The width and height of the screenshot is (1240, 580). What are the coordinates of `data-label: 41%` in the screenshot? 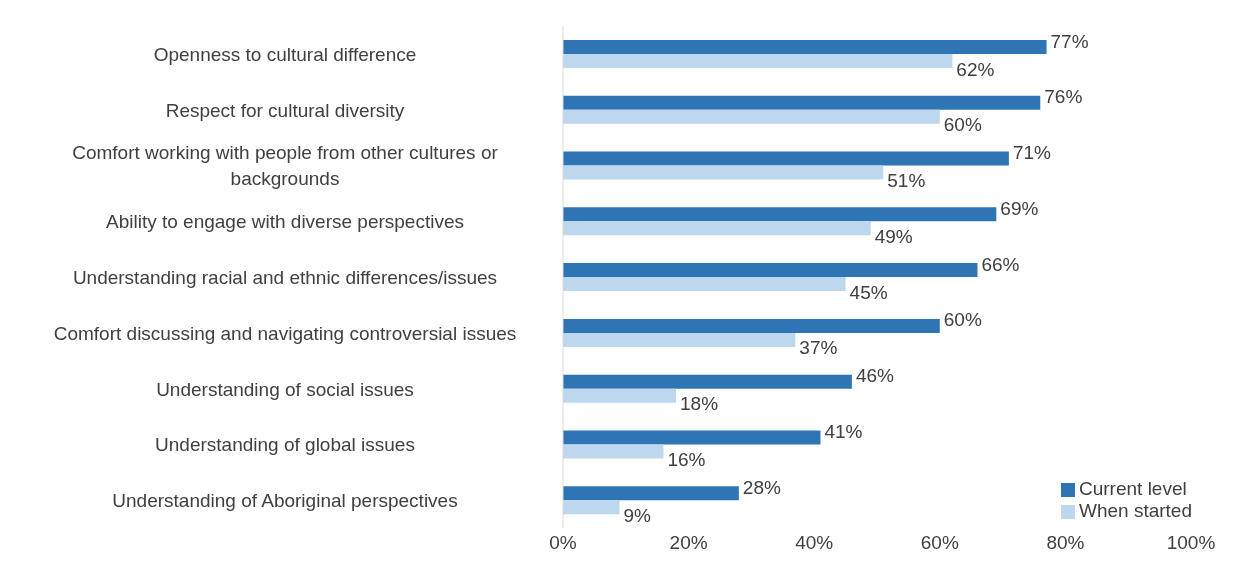 It's located at (843, 431).